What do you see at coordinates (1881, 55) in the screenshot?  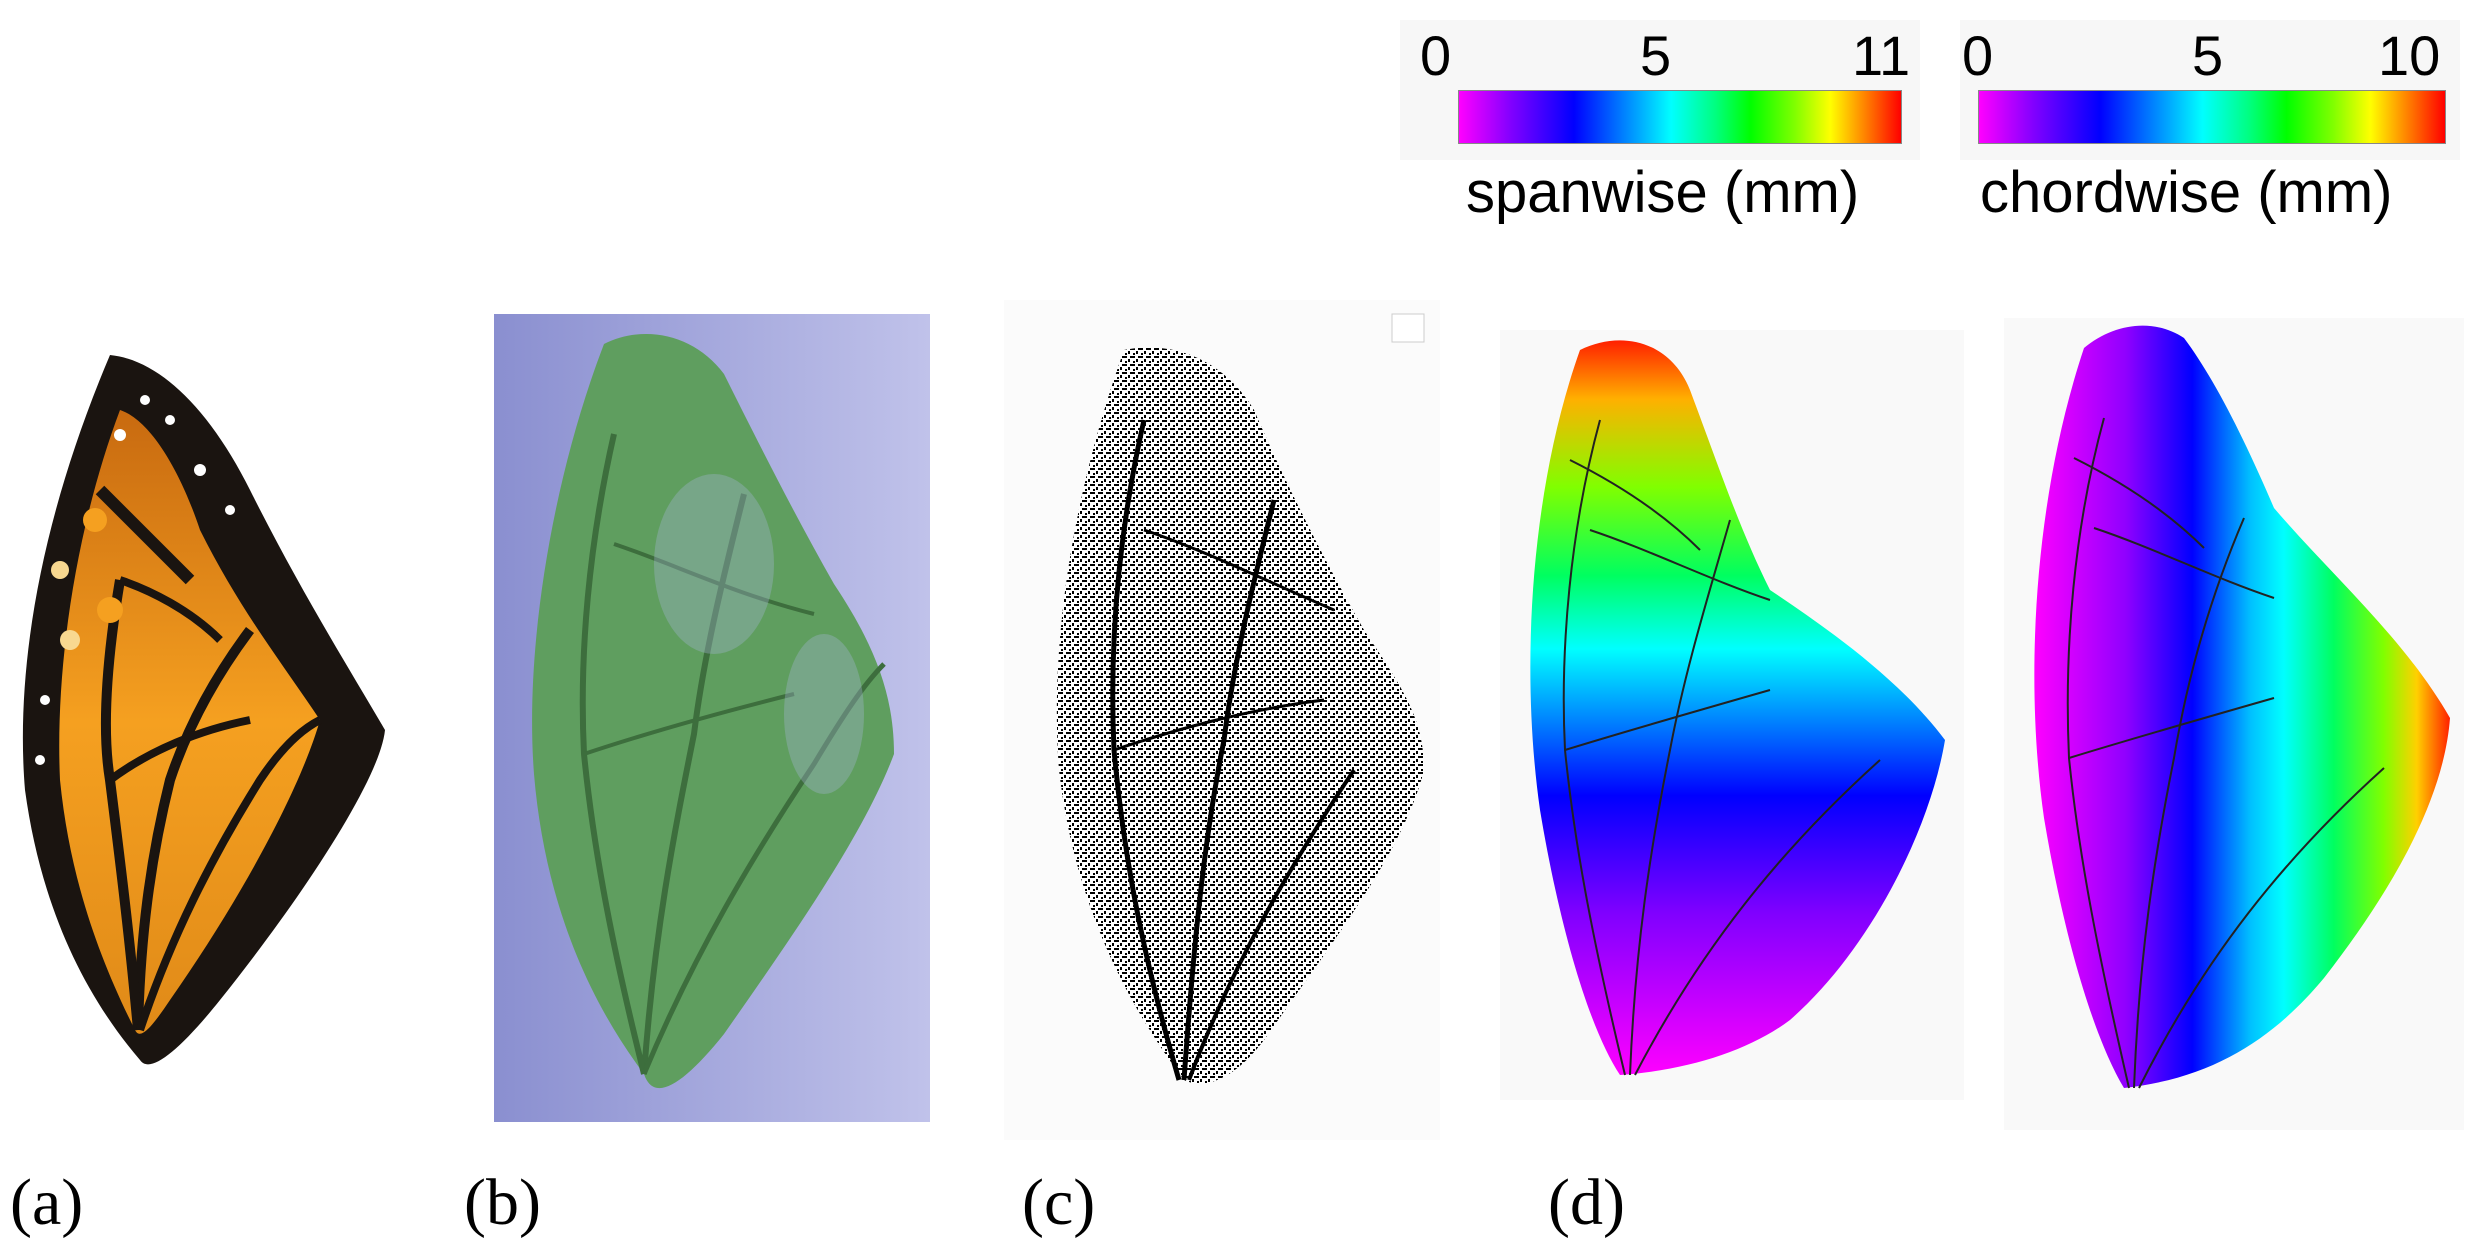 I see `spanwise-tick-11: 11` at bounding box center [1881, 55].